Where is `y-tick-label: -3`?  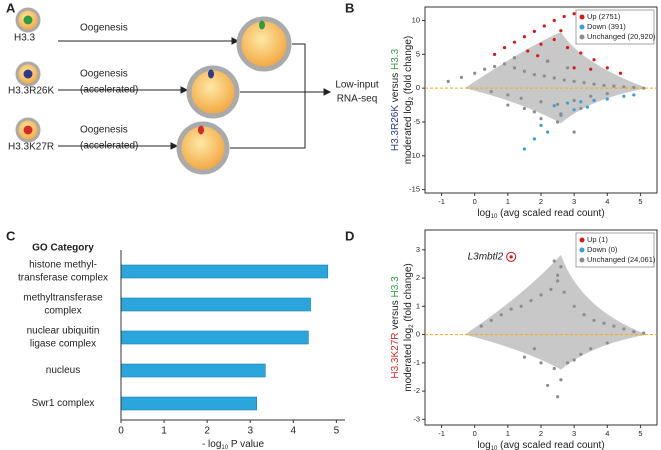 y-tick-label: -3 is located at coordinates (416, 418).